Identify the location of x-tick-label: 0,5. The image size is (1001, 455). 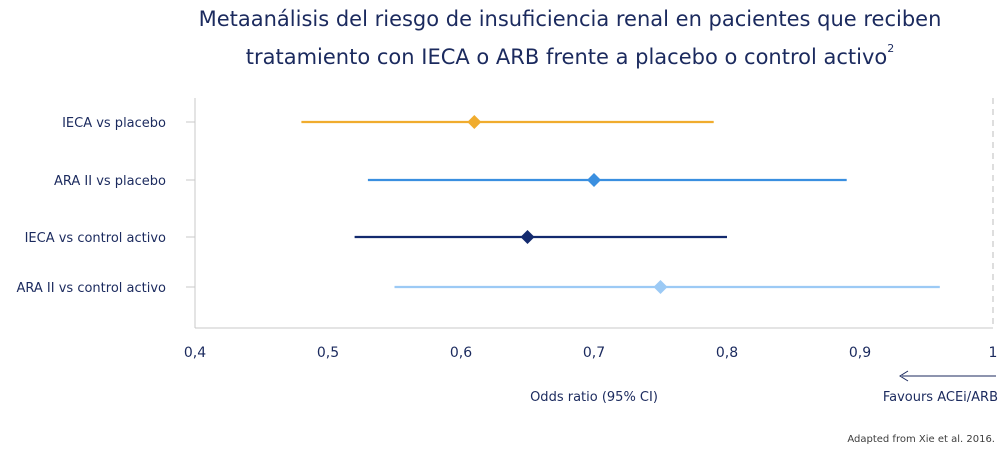
(328, 353).